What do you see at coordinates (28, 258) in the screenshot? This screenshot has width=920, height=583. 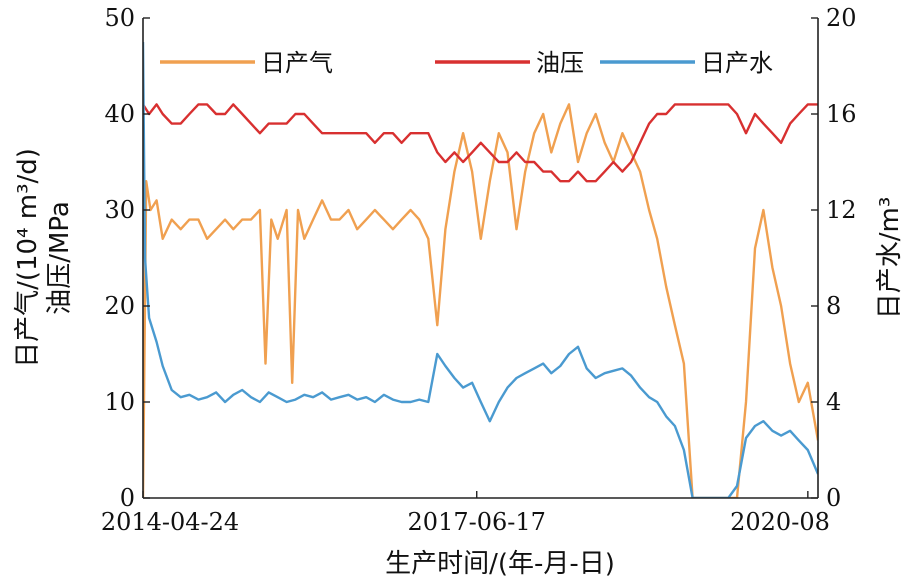 I see `y-axis-left-title-gas: 日产气/(10⁴ m³/d)` at bounding box center [28, 258].